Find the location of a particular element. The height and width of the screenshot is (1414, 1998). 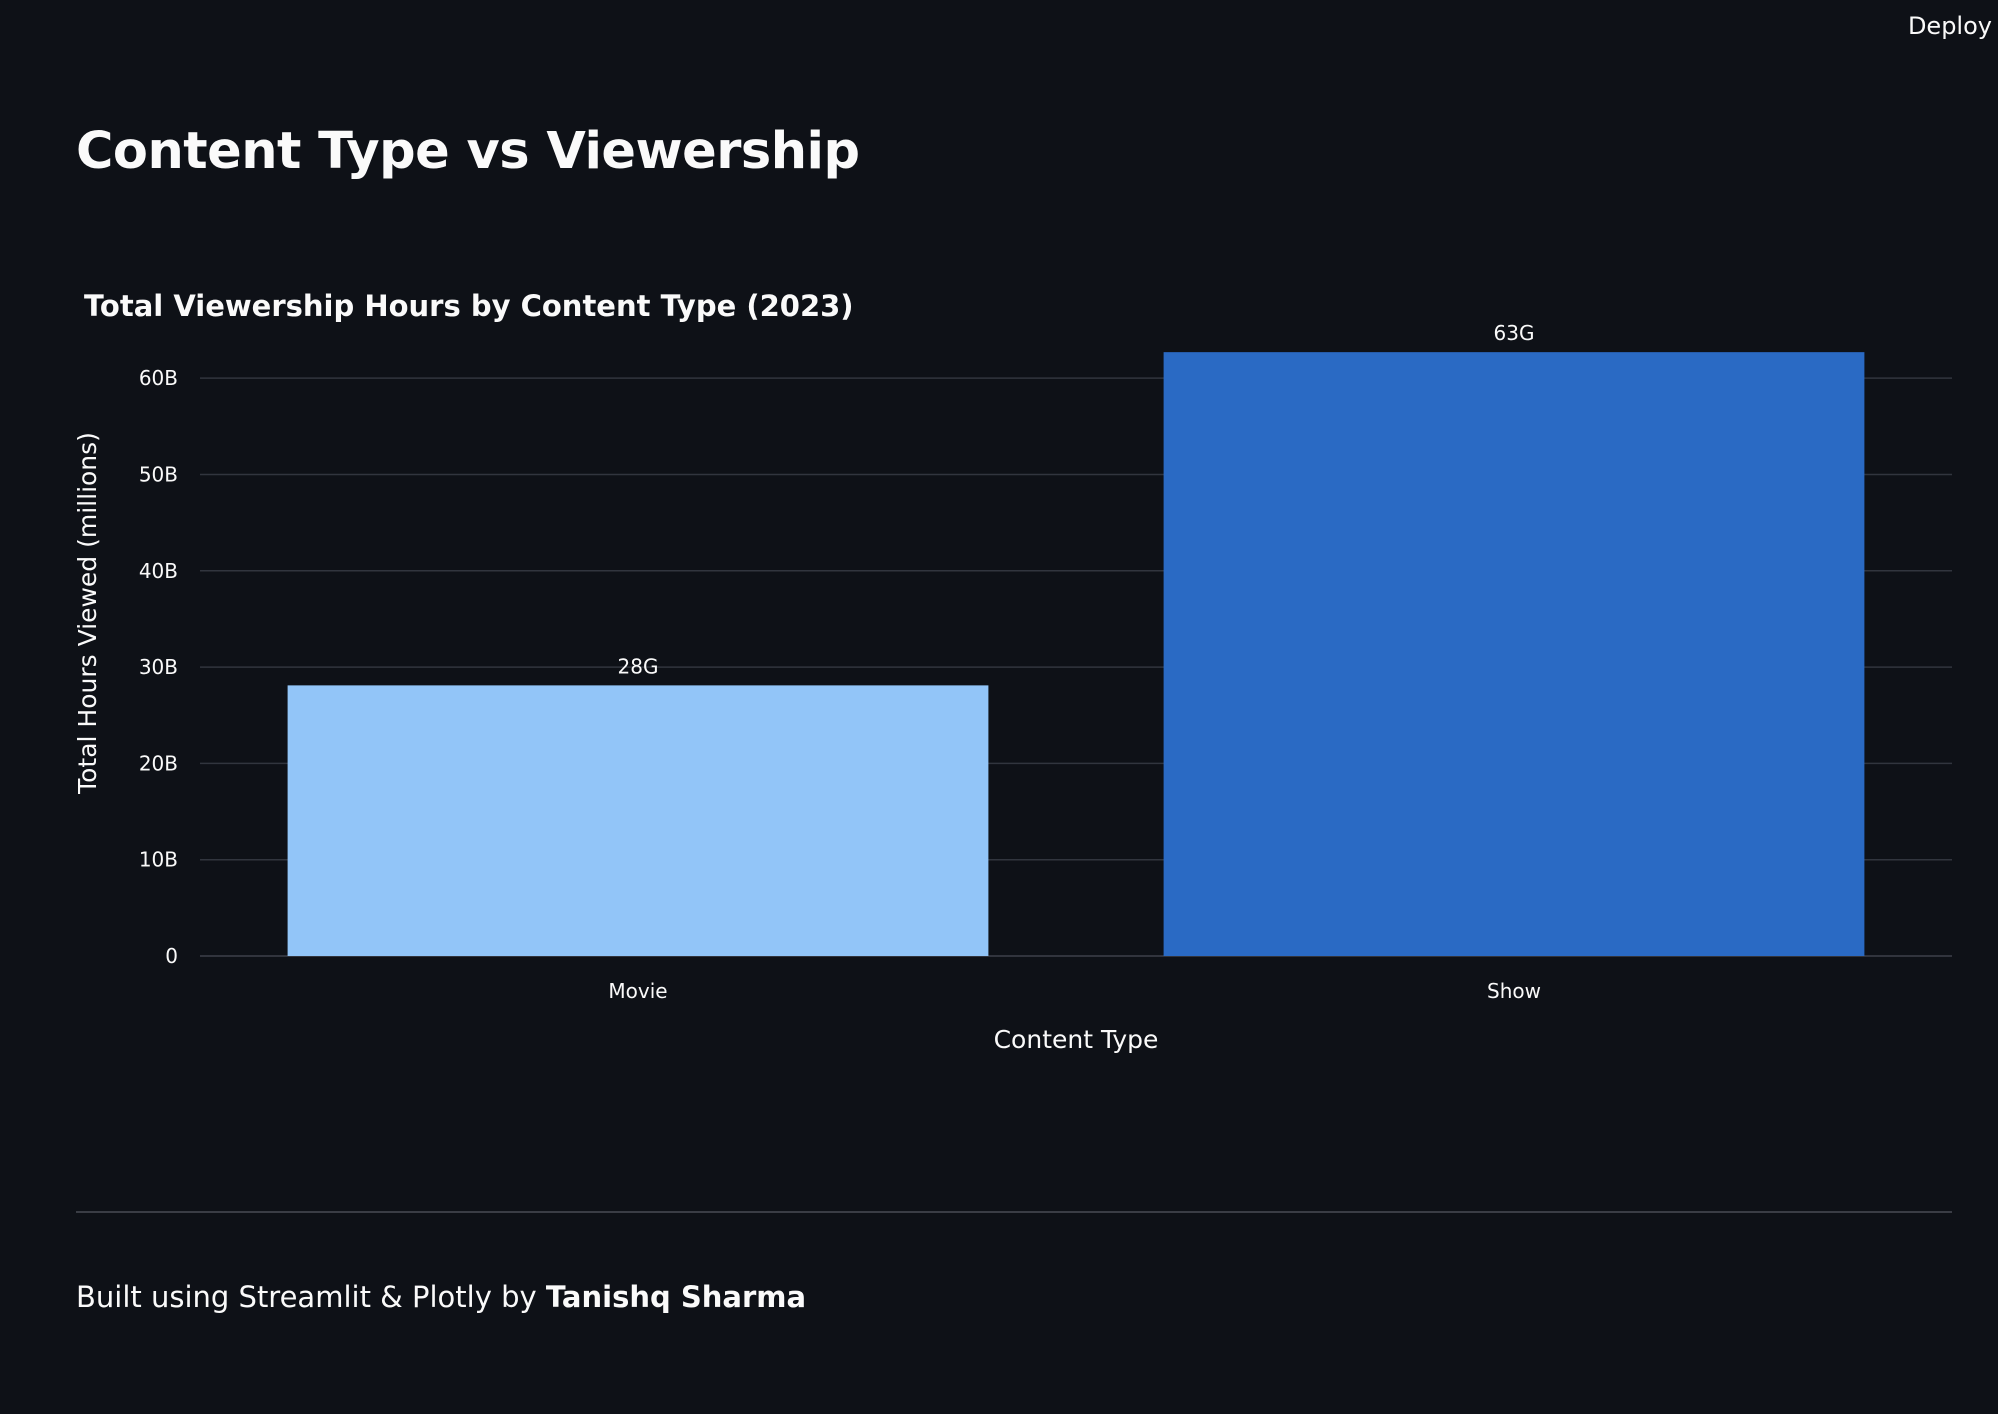

footer-prefix: Built using Streamlit & Plotly by is located at coordinates (311, 1297).